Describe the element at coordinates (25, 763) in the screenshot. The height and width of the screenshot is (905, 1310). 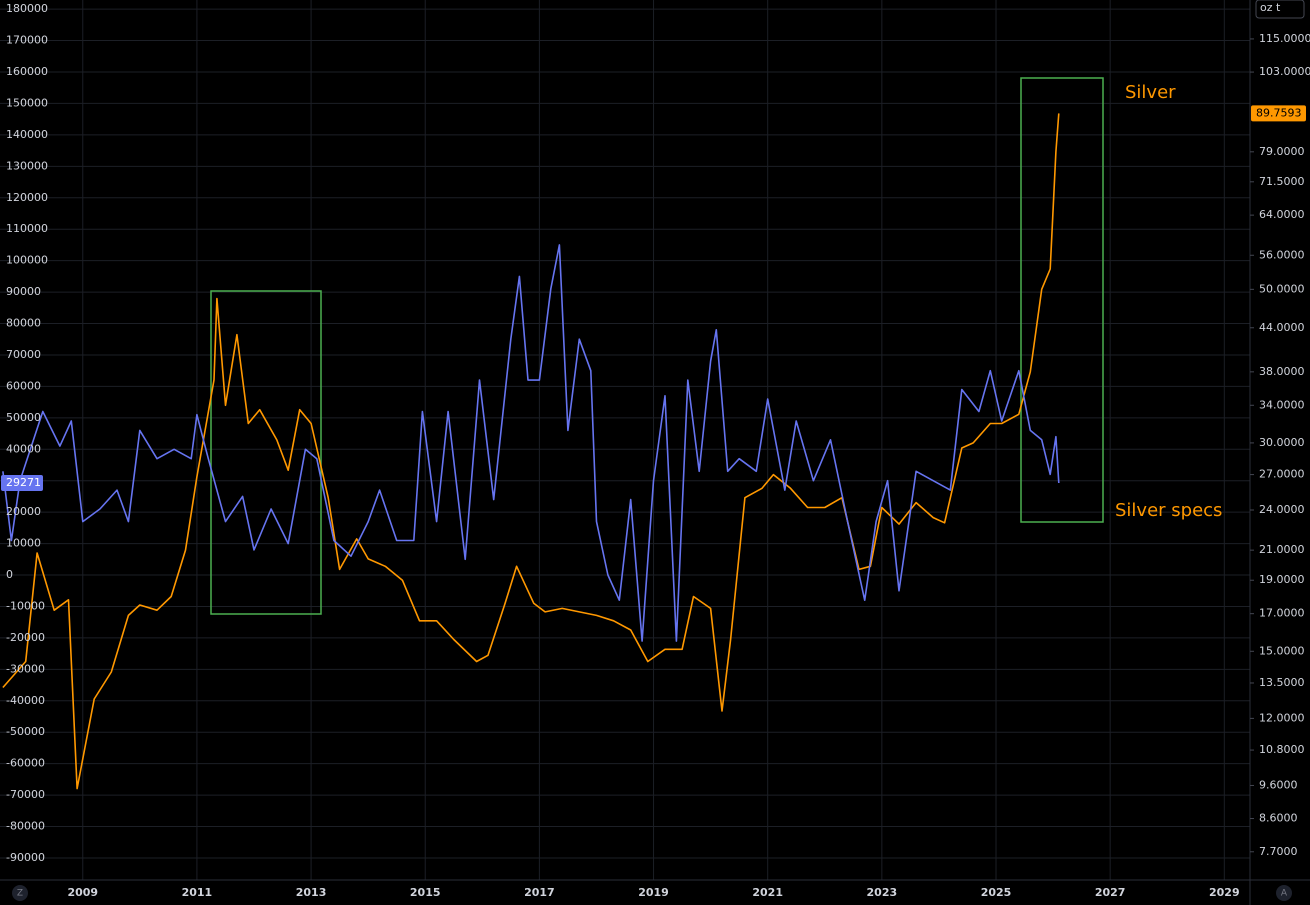
I see `y-tick-label: -60000` at that location.